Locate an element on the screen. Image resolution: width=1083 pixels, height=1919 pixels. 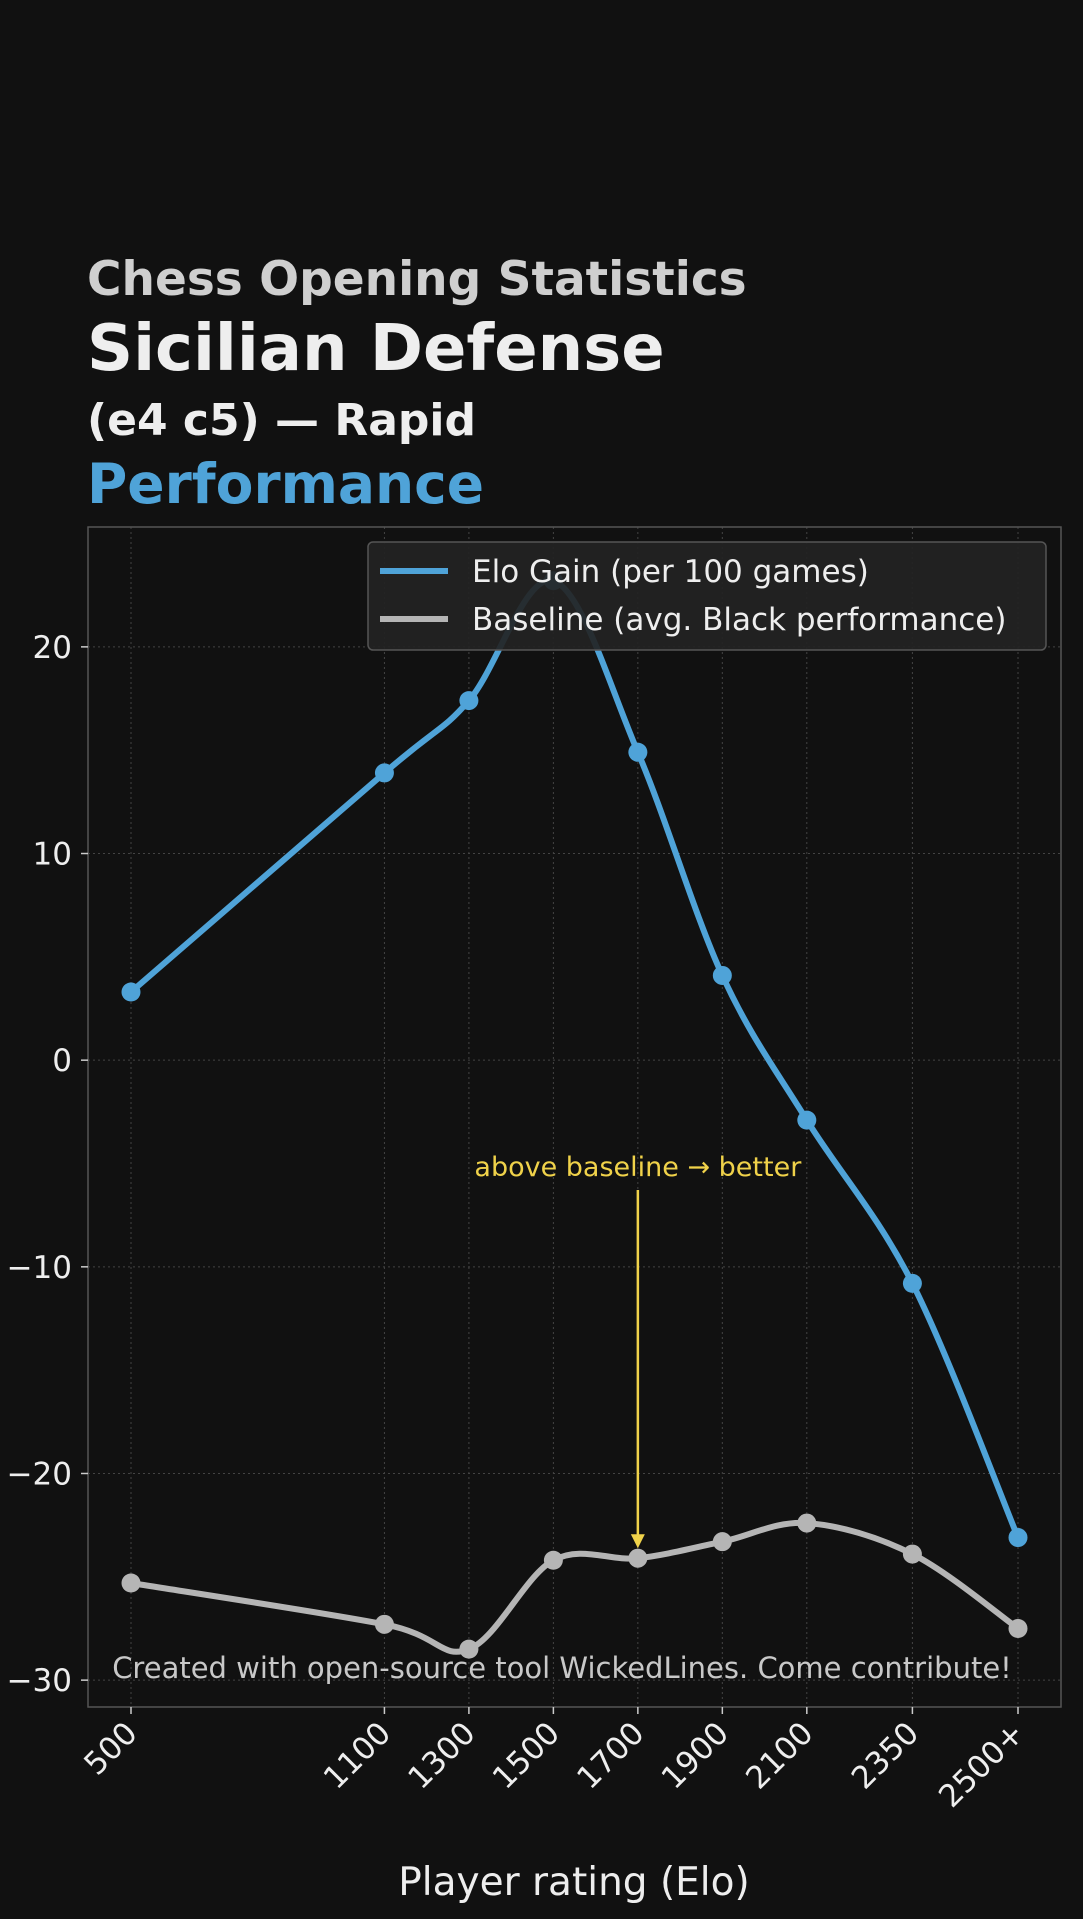
y-tick-label: 10 is located at coordinates (52, 855).